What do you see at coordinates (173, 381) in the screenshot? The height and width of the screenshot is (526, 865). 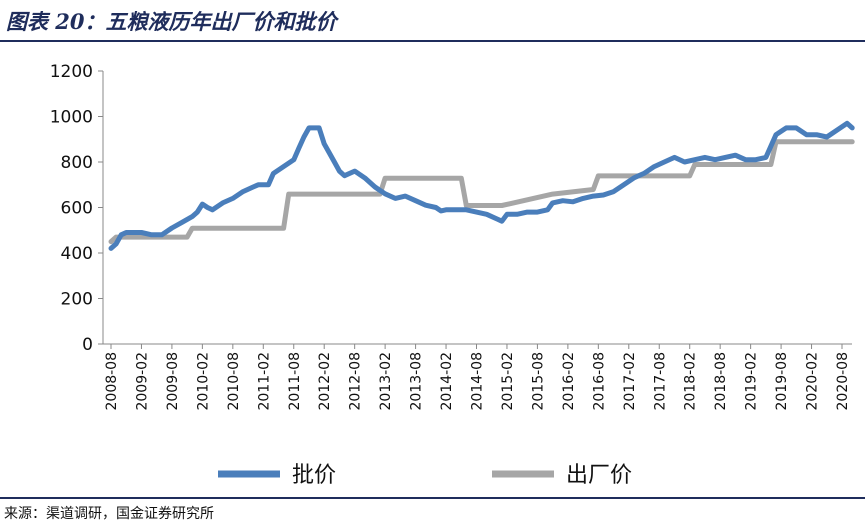 I see `x-tick-label: 2009-08` at bounding box center [173, 381].